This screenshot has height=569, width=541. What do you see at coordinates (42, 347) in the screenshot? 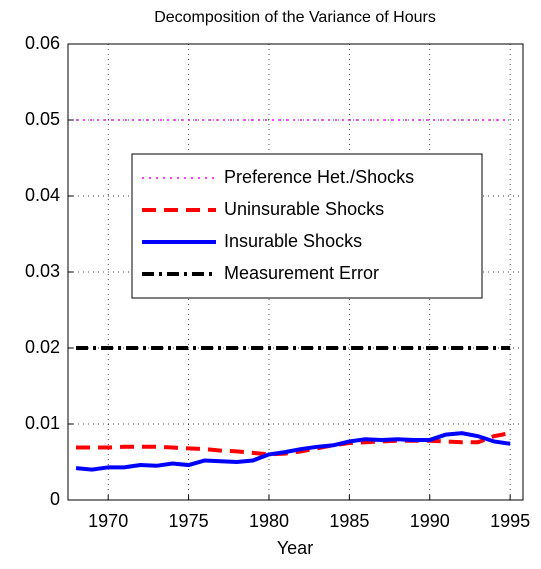
I see `y-tick-label: 0.02` at bounding box center [42, 347].